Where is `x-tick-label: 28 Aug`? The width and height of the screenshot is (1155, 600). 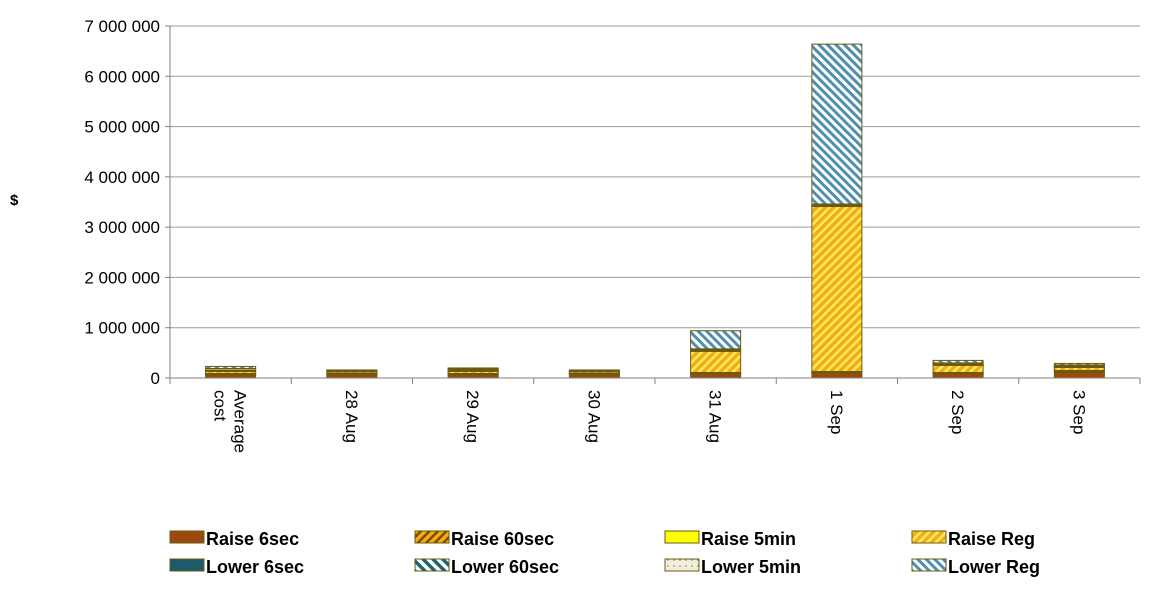 x-tick-label: 28 Aug is located at coordinates (351, 416).